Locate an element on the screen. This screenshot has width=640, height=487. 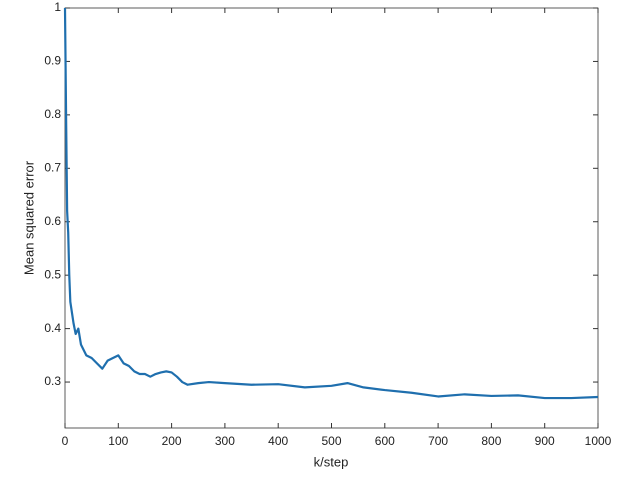
x-tick-label: 800 is located at coordinates (491, 441).